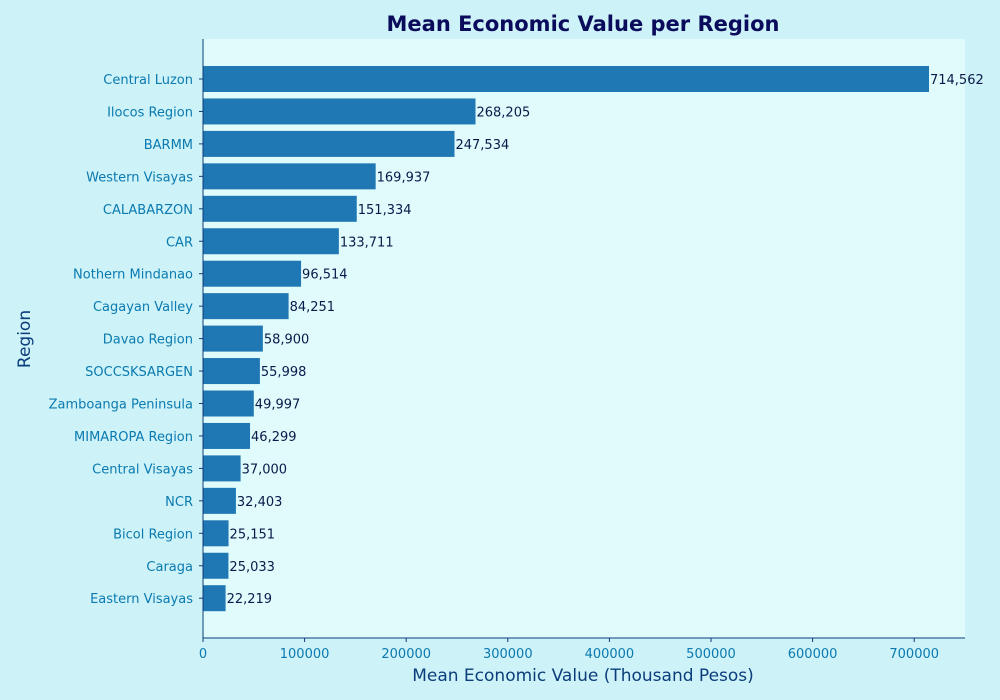  I want to click on y-axis-title: Region, so click(25, 339).